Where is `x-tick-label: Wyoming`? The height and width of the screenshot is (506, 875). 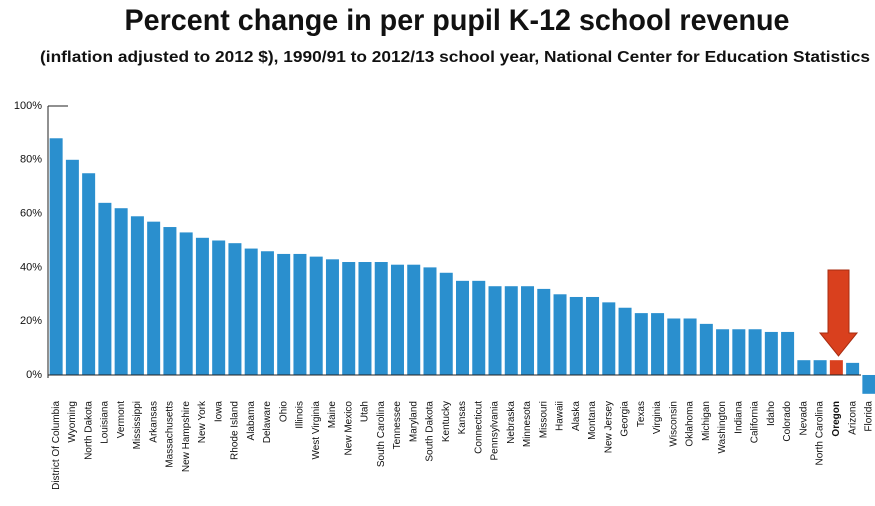 x-tick-label: Wyoming is located at coordinates (72, 422).